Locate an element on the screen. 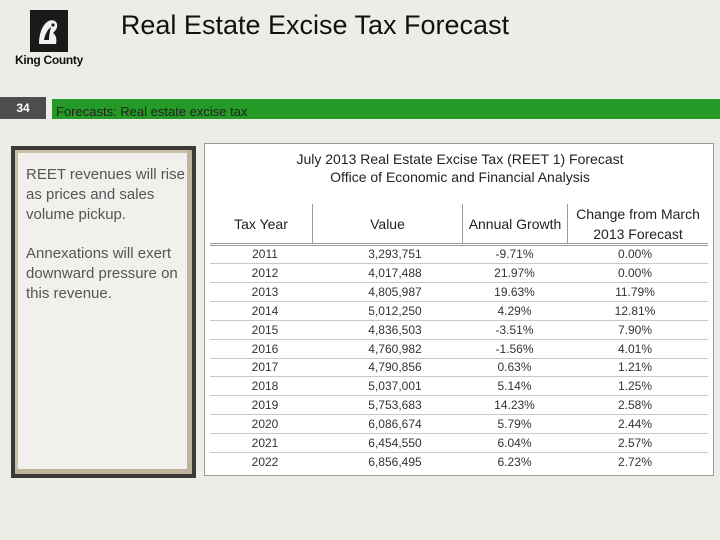 Image resolution: width=720 pixels, height=540 pixels. cell-value: 5,037,001 is located at coordinates (395, 386).